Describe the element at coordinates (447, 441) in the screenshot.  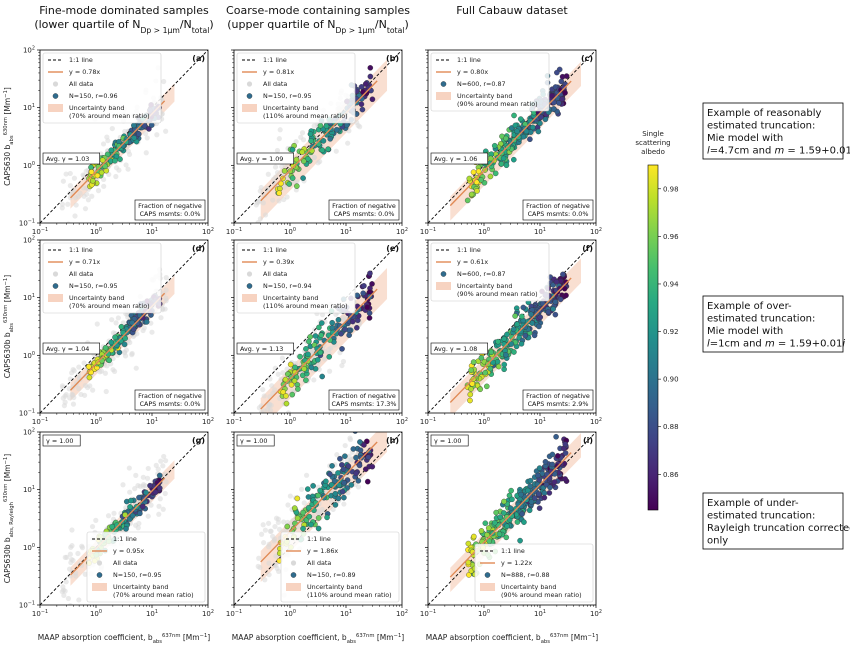
I see `gamma-label: γ = 1.00` at that location.